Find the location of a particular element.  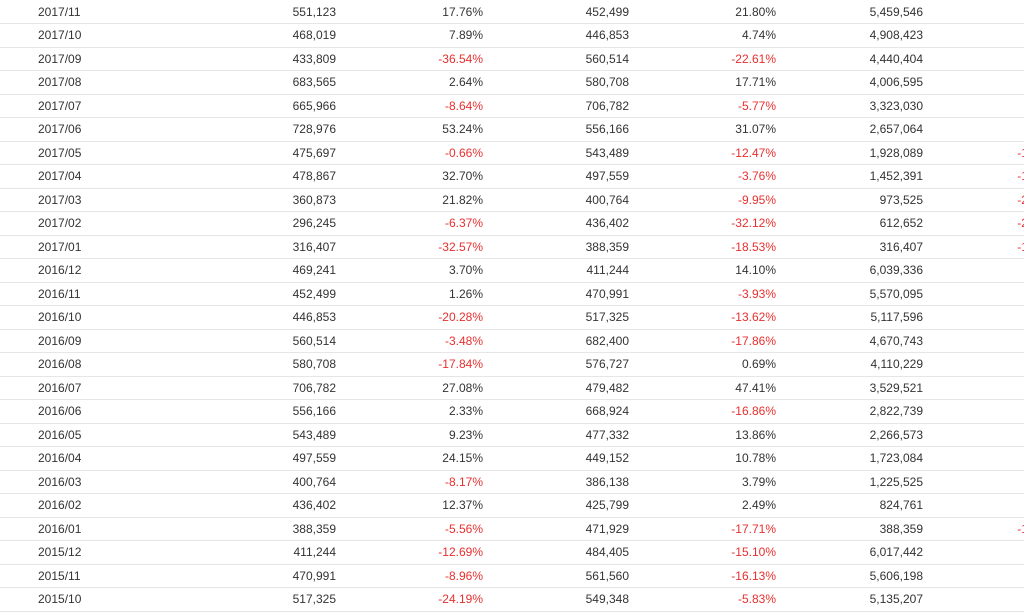

change-c-cell: -0.34% is located at coordinates (973, 317).